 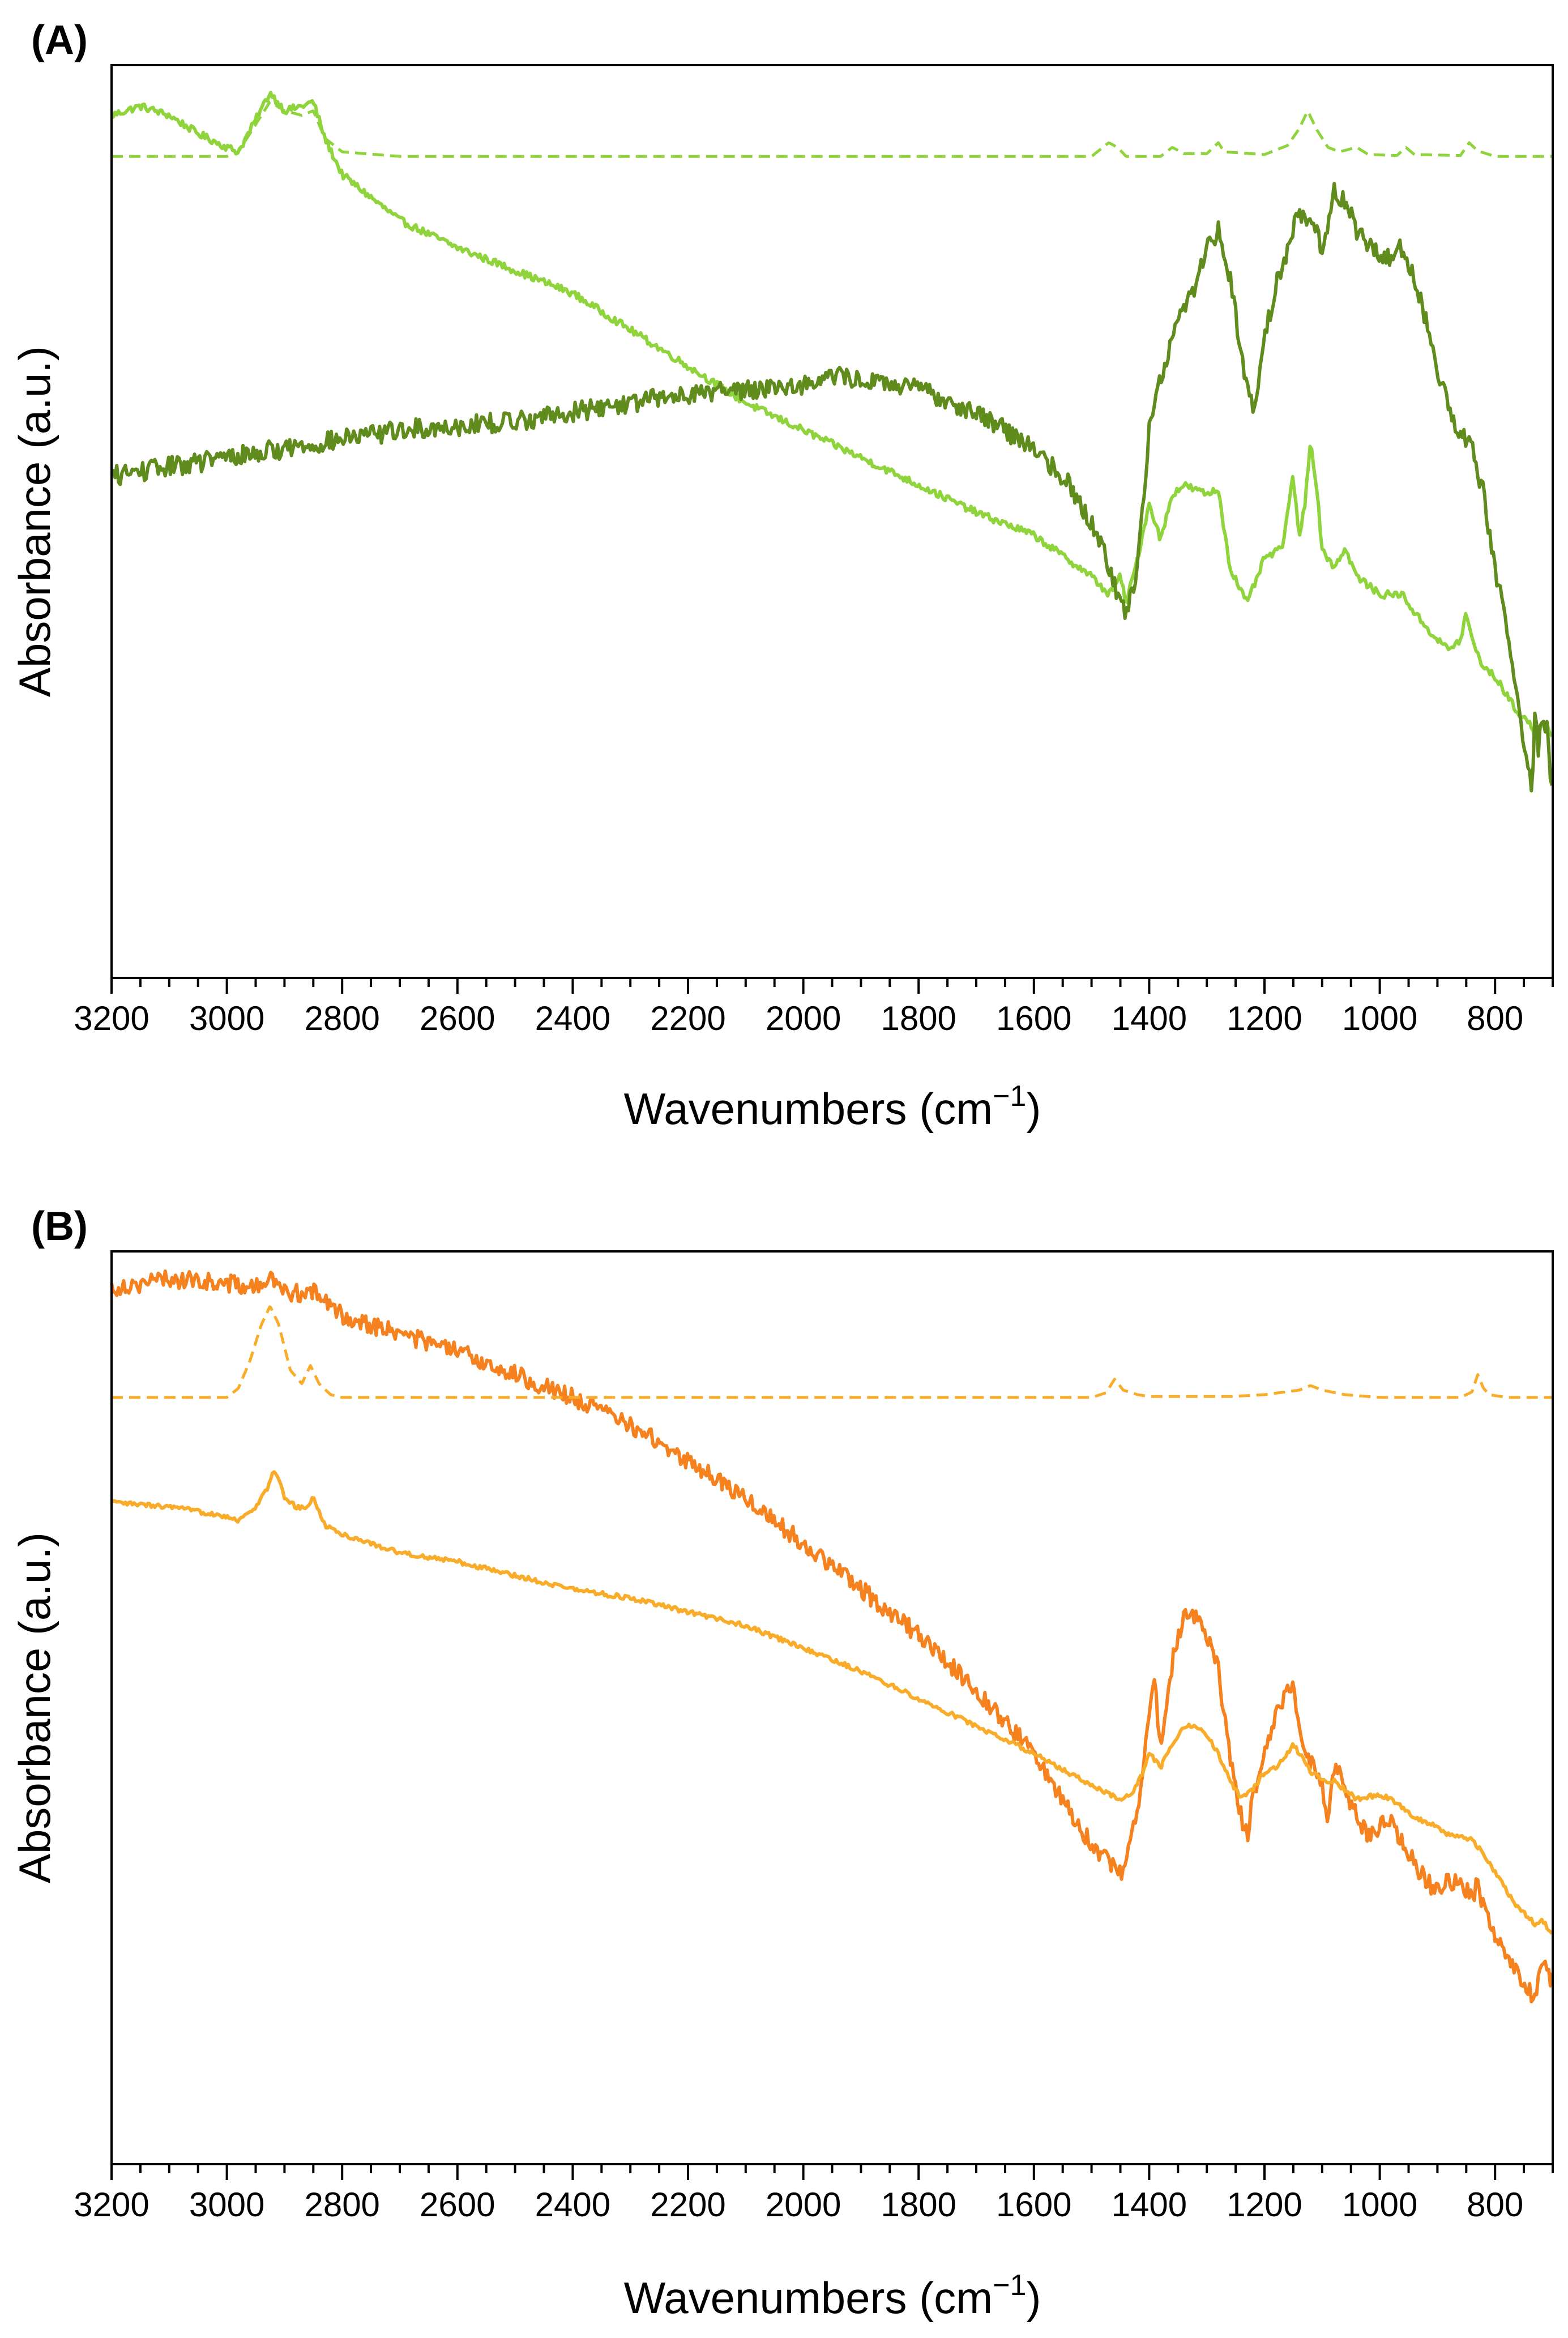 What do you see at coordinates (1009, 1096) in the screenshot?
I see `panel-a-x-axis-title-superscript: −1` at bounding box center [1009, 1096].